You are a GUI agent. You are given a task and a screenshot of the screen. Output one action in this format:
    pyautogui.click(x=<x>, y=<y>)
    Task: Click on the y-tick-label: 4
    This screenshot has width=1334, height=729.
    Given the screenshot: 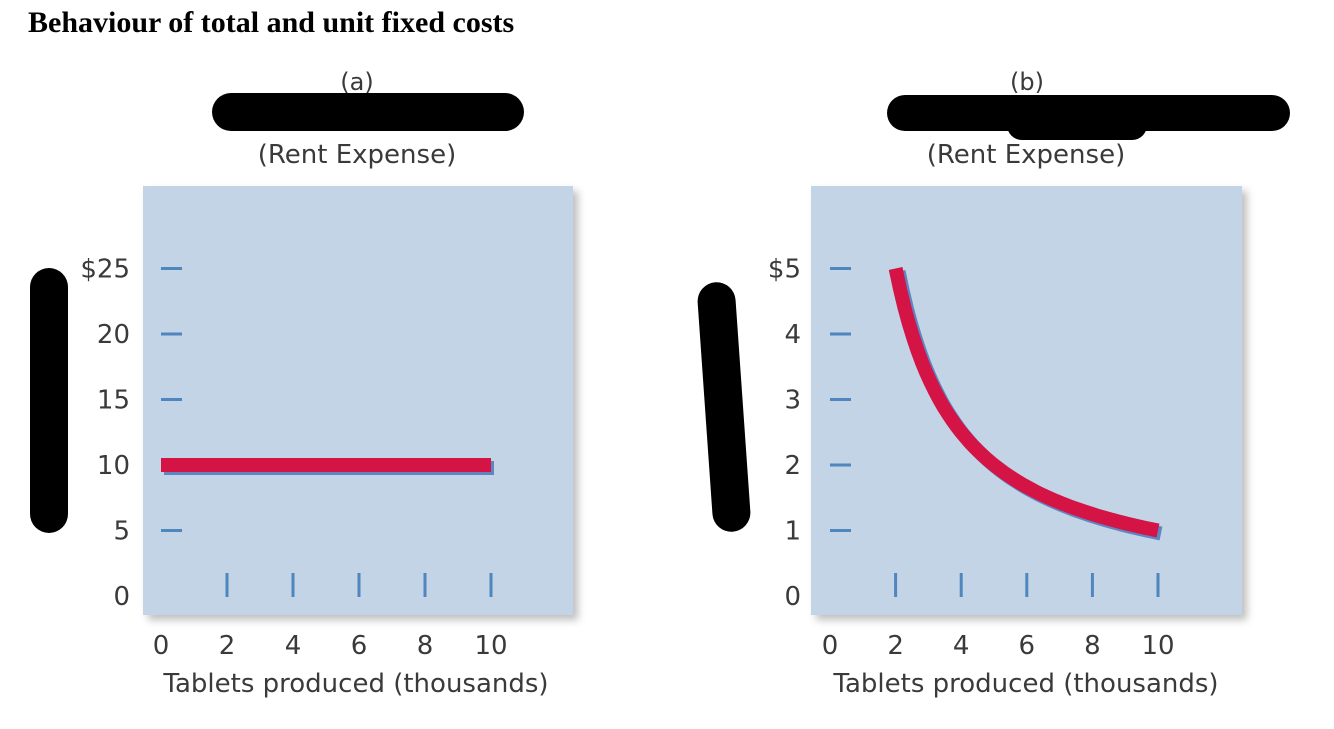 What is the action you would take?
    pyautogui.click(x=792, y=335)
    